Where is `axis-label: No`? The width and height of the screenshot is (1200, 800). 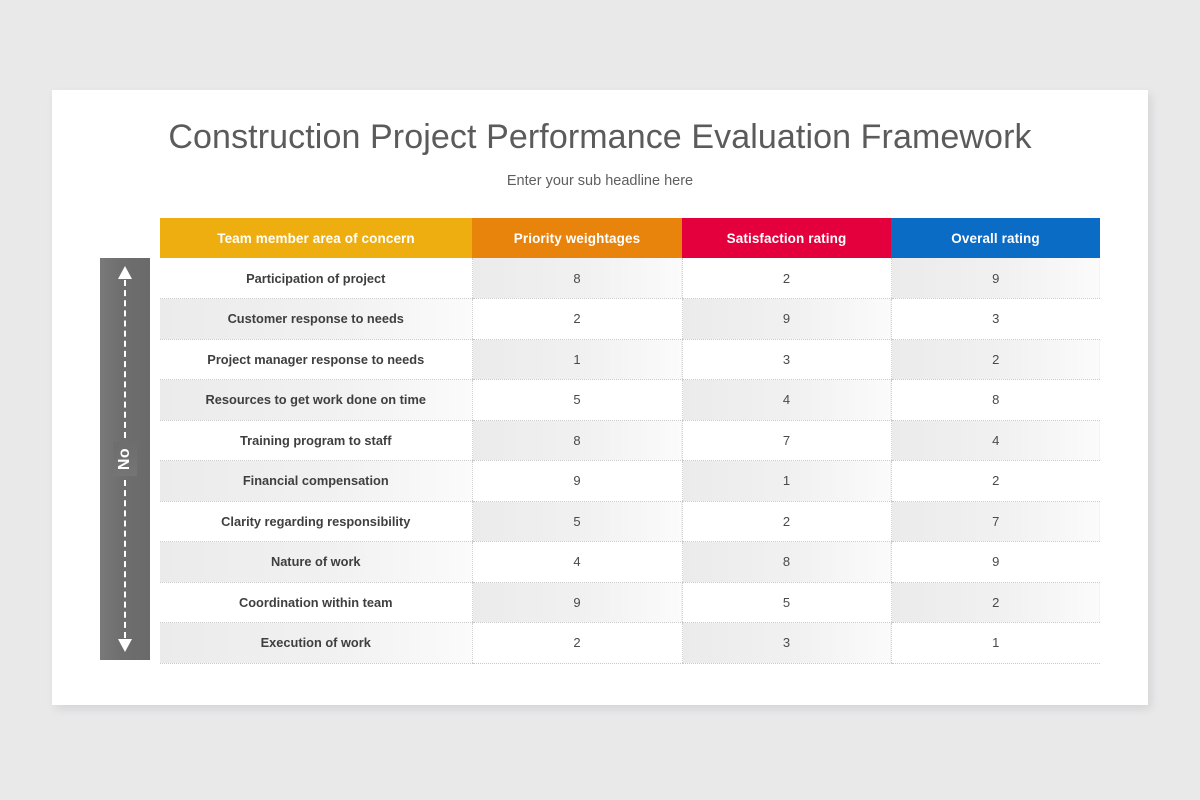 axis-label: No is located at coordinates (125, 459).